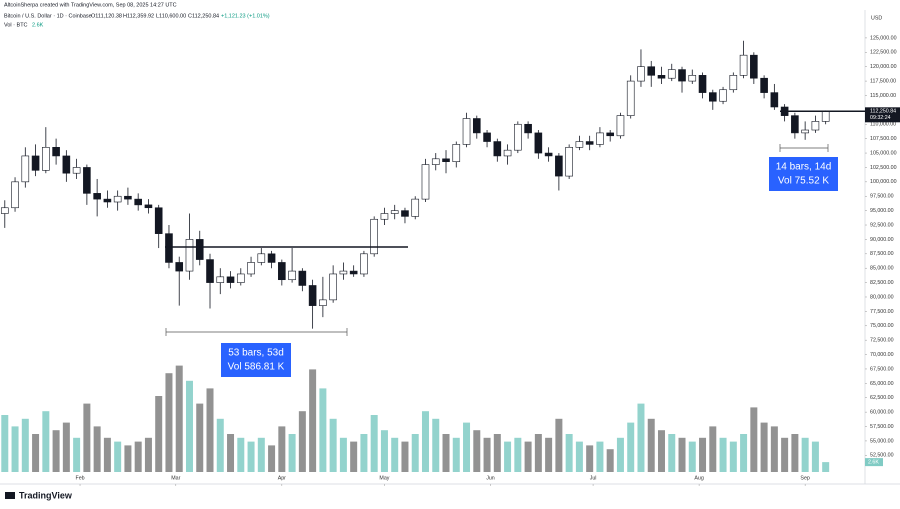  I want to click on footer-logo: TradingView, so click(39, 495).